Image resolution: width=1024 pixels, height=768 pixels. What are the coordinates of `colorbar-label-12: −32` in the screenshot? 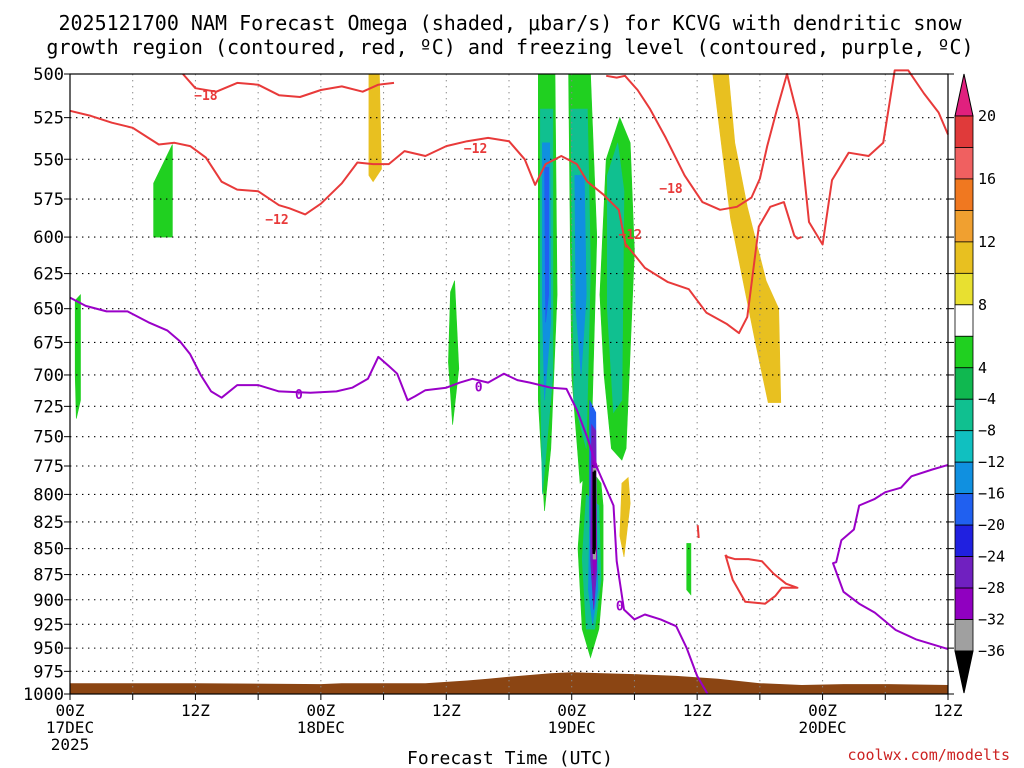 It's located at (991, 620).